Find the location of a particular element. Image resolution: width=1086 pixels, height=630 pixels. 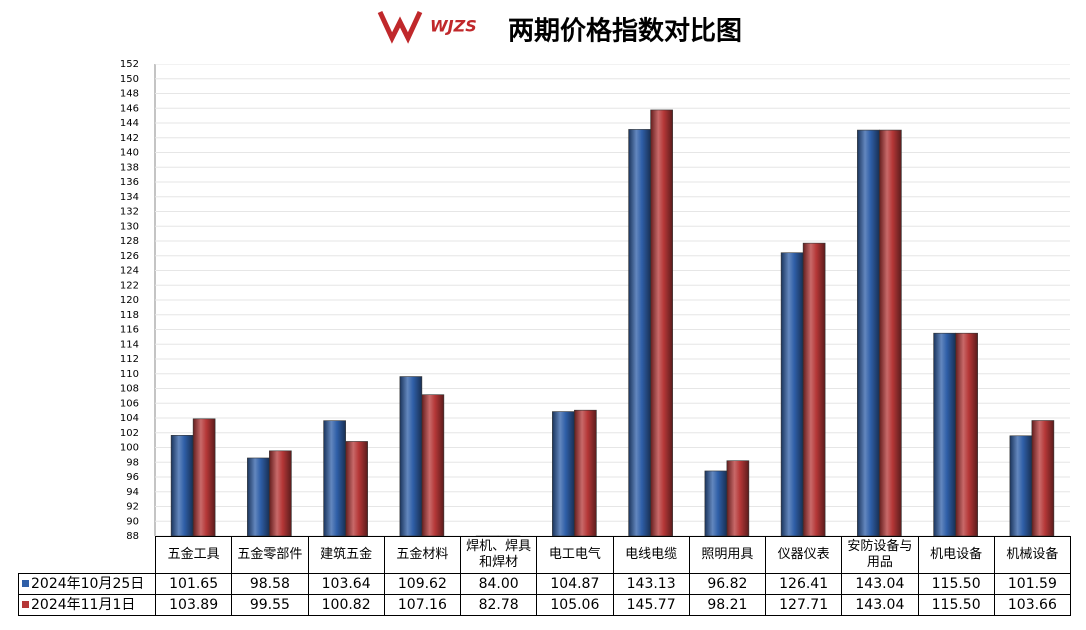

y-tick-label: 130 is located at coordinates (129, 226).